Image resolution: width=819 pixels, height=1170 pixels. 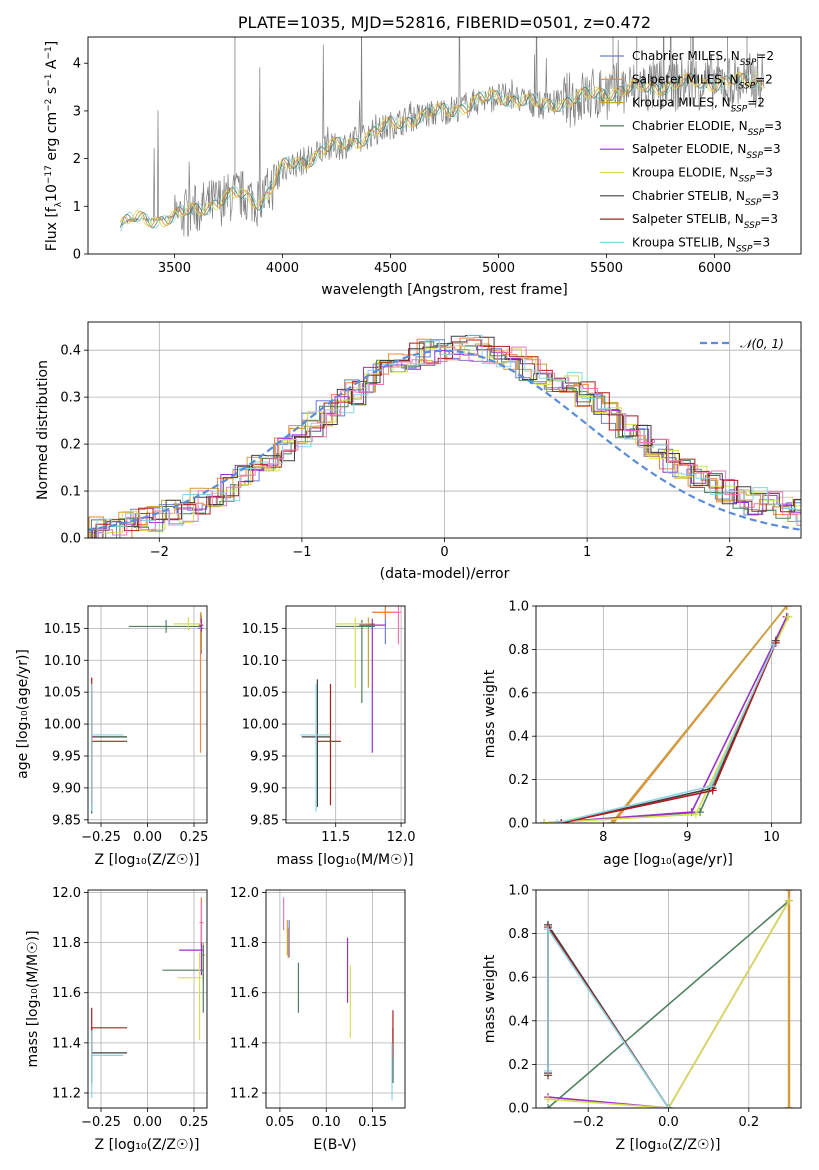 What do you see at coordinates (159, 552) in the screenshot?
I see `x-tick-label: −2` at bounding box center [159, 552].